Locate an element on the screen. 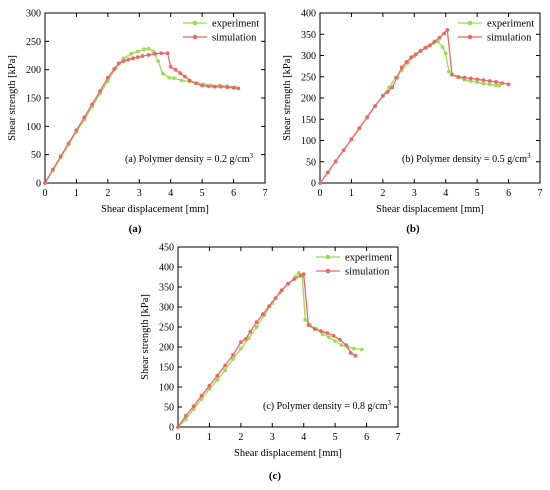 The height and width of the screenshot is (490, 550). density-annotation: (a) Polymer density = 0.2 g/cm3 is located at coordinates (189, 158).